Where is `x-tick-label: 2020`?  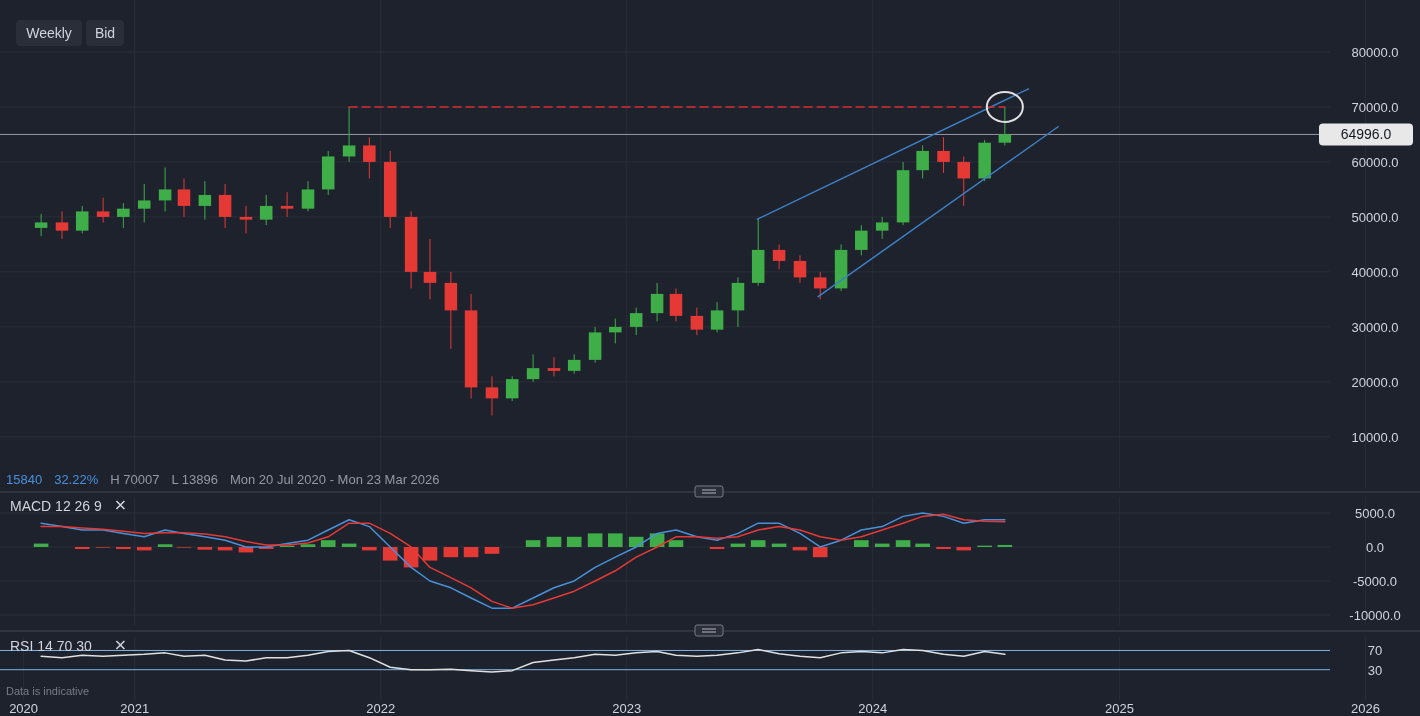
x-tick-label: 2020 is located at coordinates (24, 708).